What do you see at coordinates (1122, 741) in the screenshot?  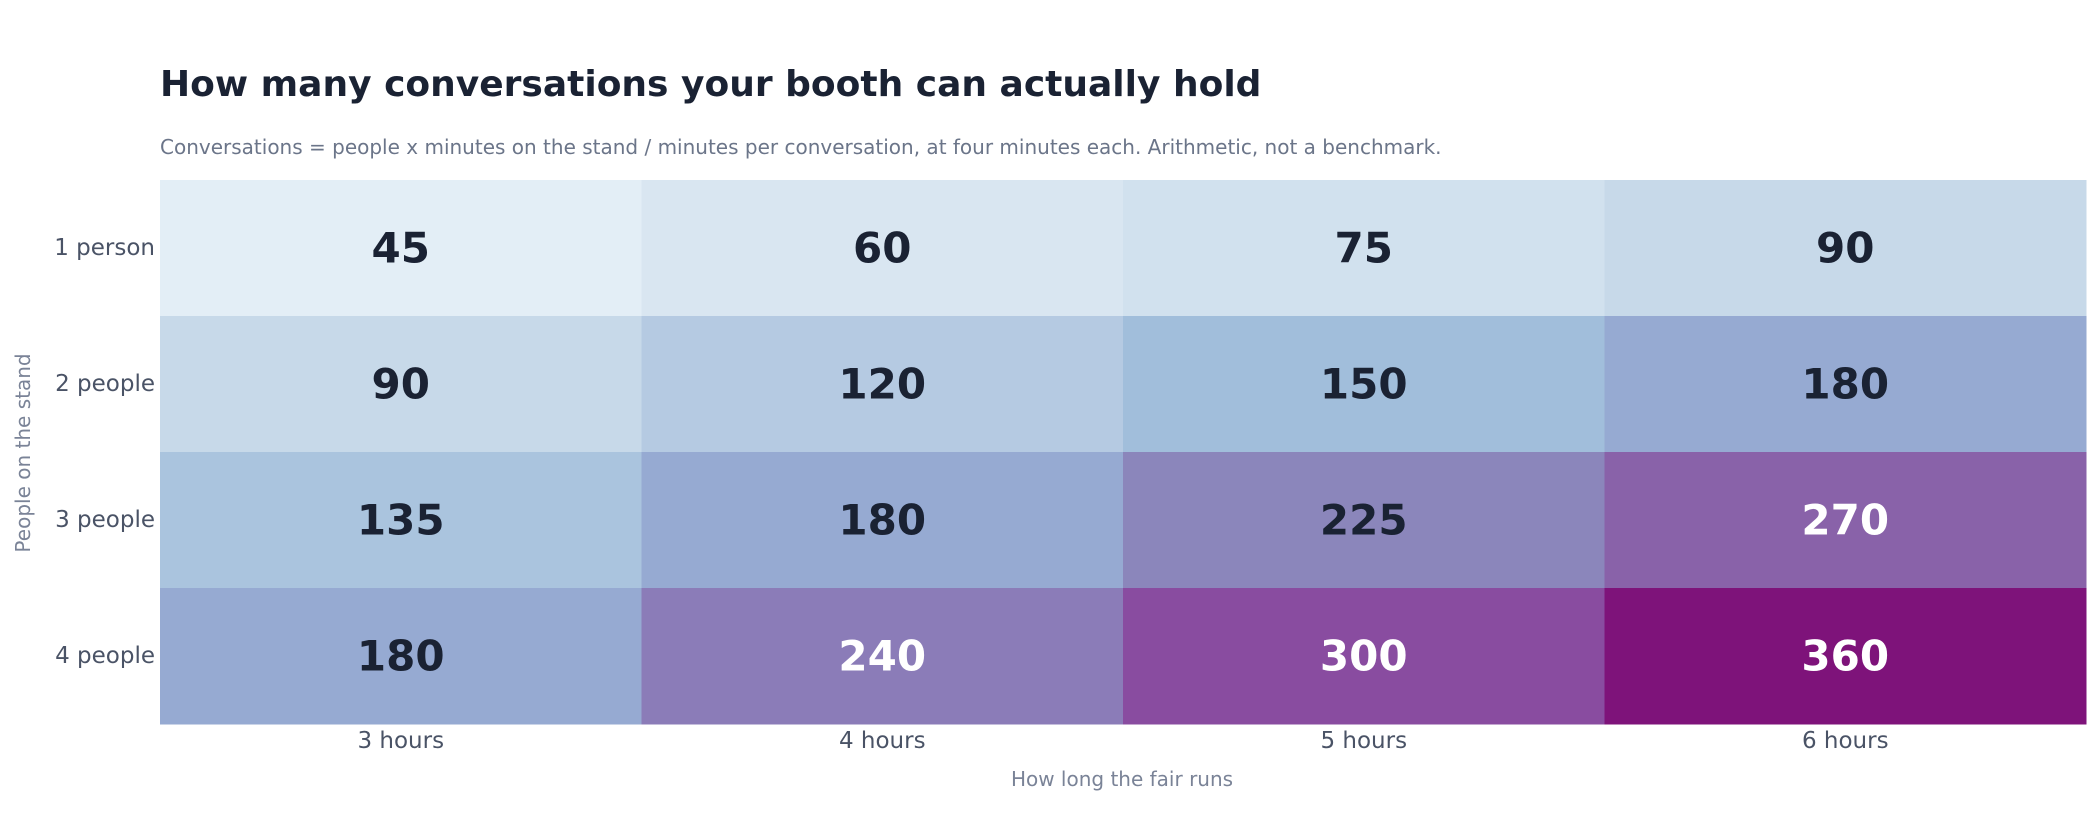 I see `column-labels: 3 hours 4 hours 5 hours 6 hours` at bounding box center [1122, 741].